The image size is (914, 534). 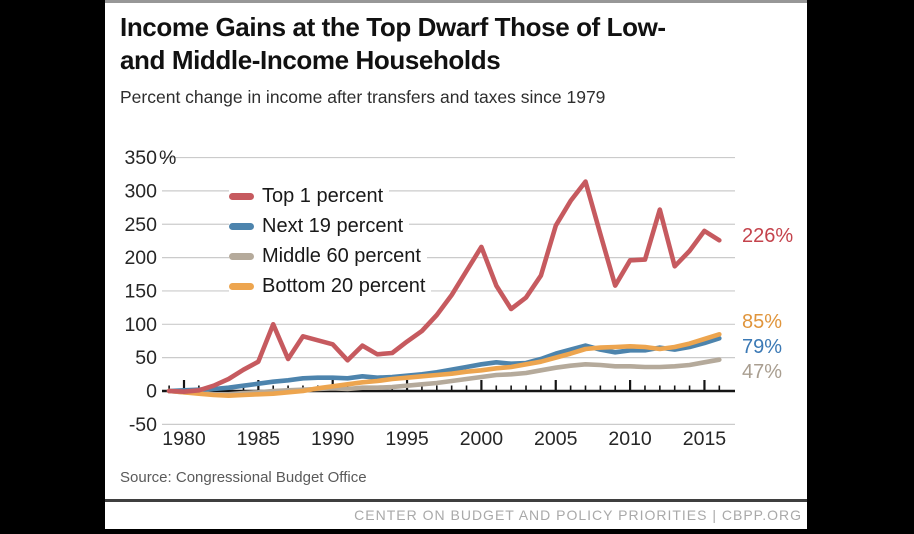 I want to click on y-axis-tick-label: 100, so click(x=140, y=325).